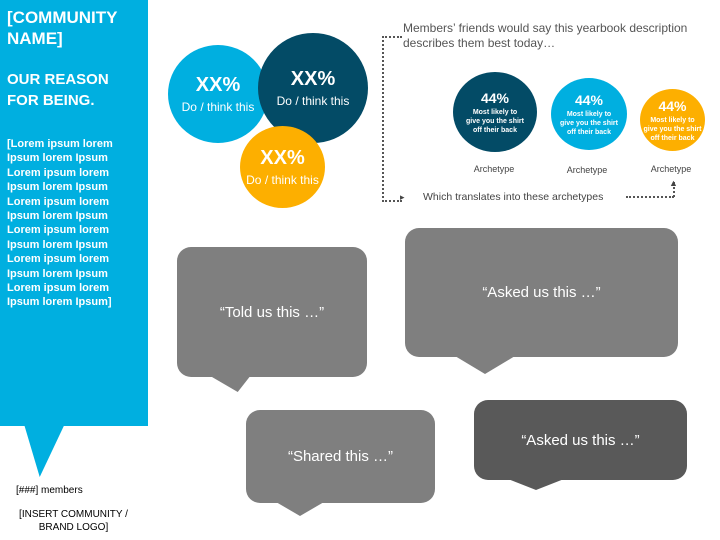 This screenshot has height=540, width=720. What do you see at coordinates (272, 312) in the screenshot?
I see `quote-bubble: “Told us this …”` at bounding box center [272, 312].